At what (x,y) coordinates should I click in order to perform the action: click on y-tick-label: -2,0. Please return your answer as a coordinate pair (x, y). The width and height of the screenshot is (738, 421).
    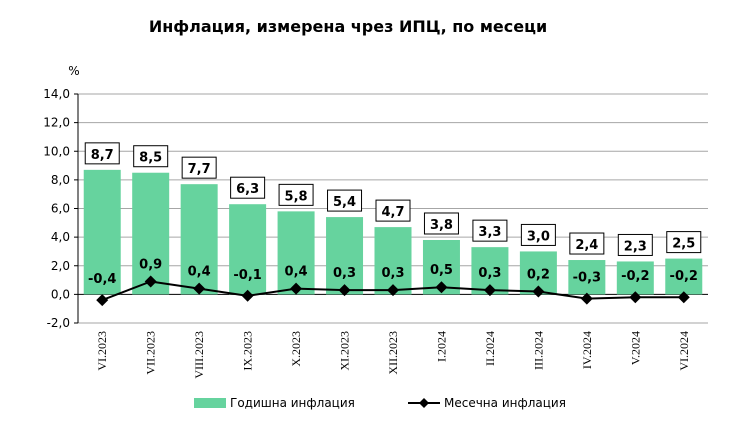
    Looking at the image, I should click on (58, 323).